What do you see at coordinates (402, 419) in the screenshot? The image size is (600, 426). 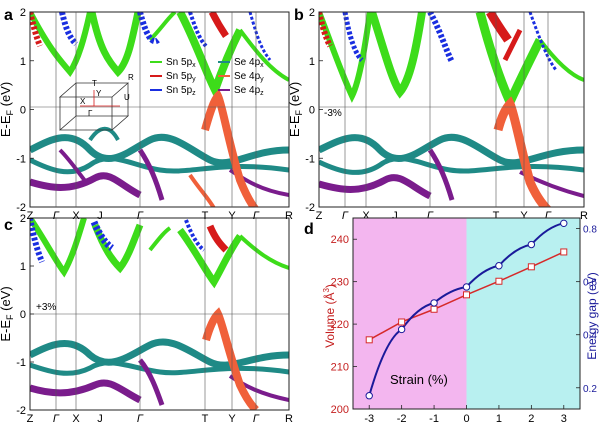 I see `xtick-label: -2` at bounding box center [402, 419].